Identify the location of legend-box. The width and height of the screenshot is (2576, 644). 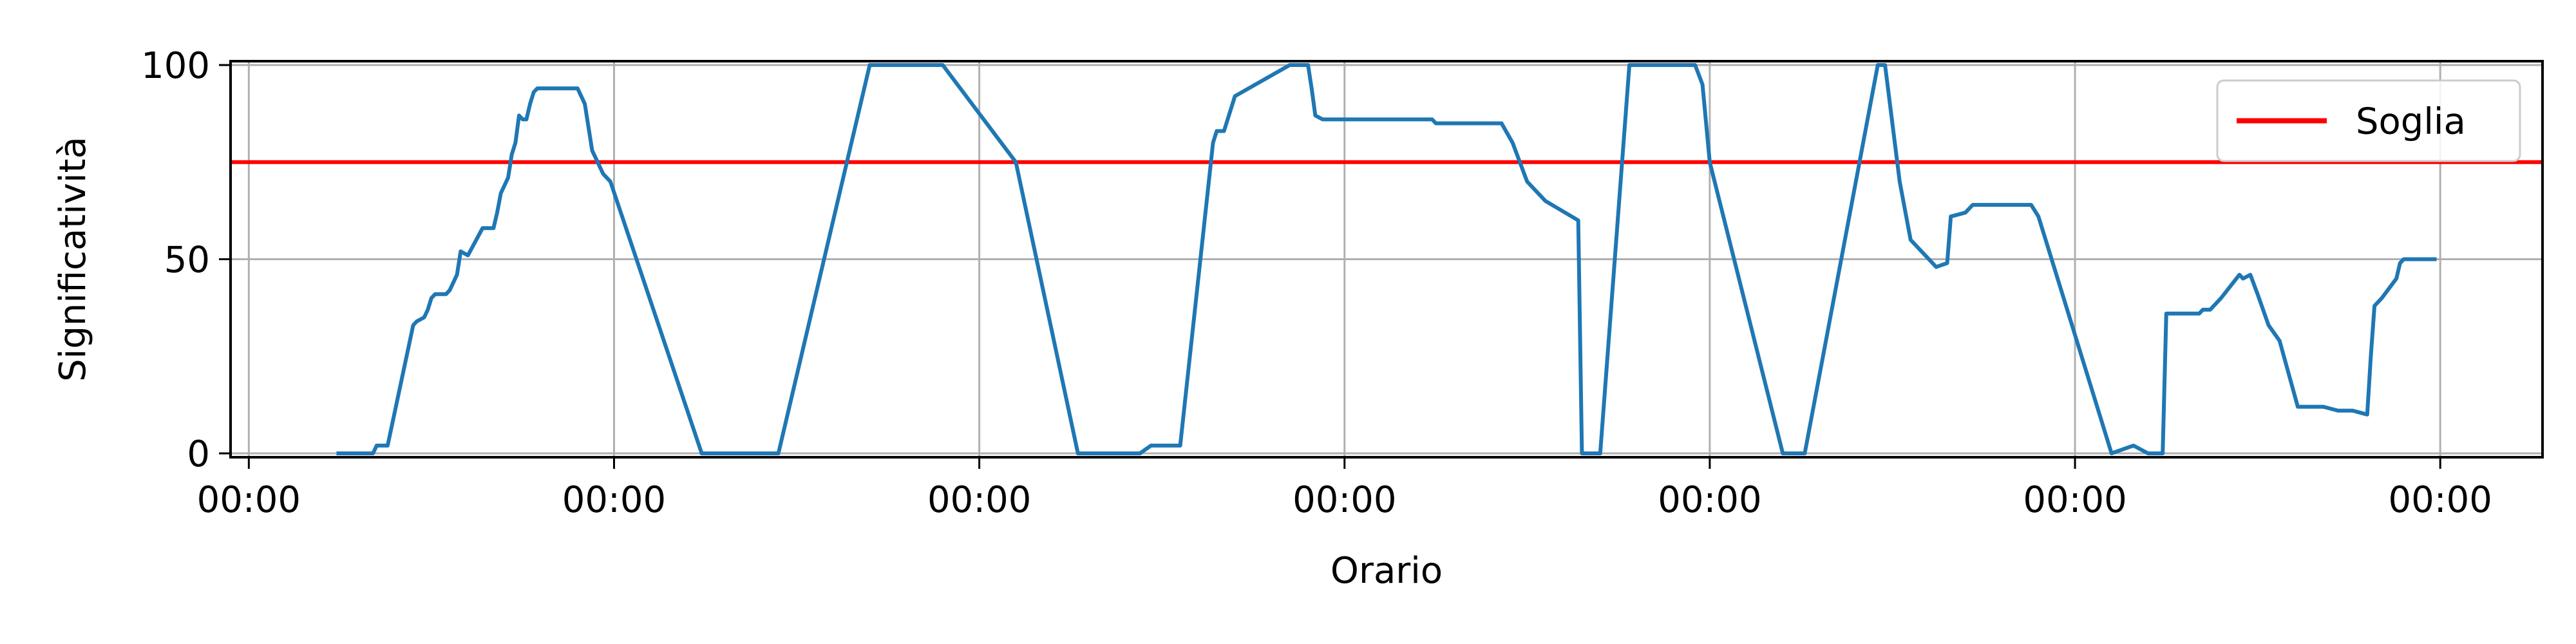
(2368, 120).